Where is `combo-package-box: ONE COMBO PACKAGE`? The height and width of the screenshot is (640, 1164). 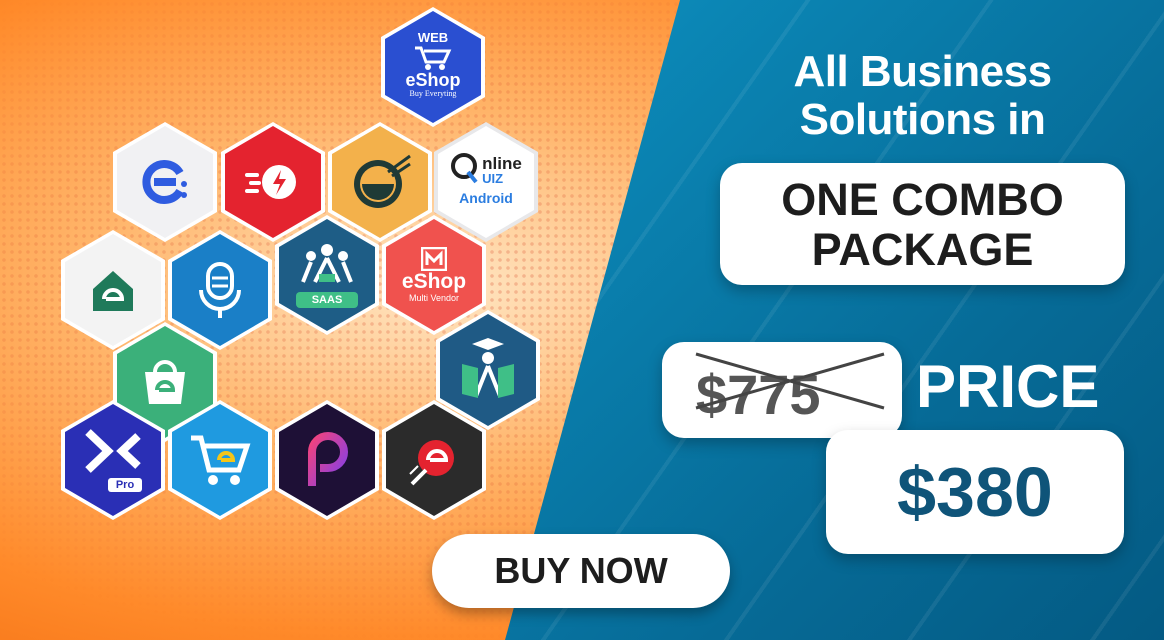
combo-package-box: ONE COMBO PACKAGE is located at coordinates (922, 224).